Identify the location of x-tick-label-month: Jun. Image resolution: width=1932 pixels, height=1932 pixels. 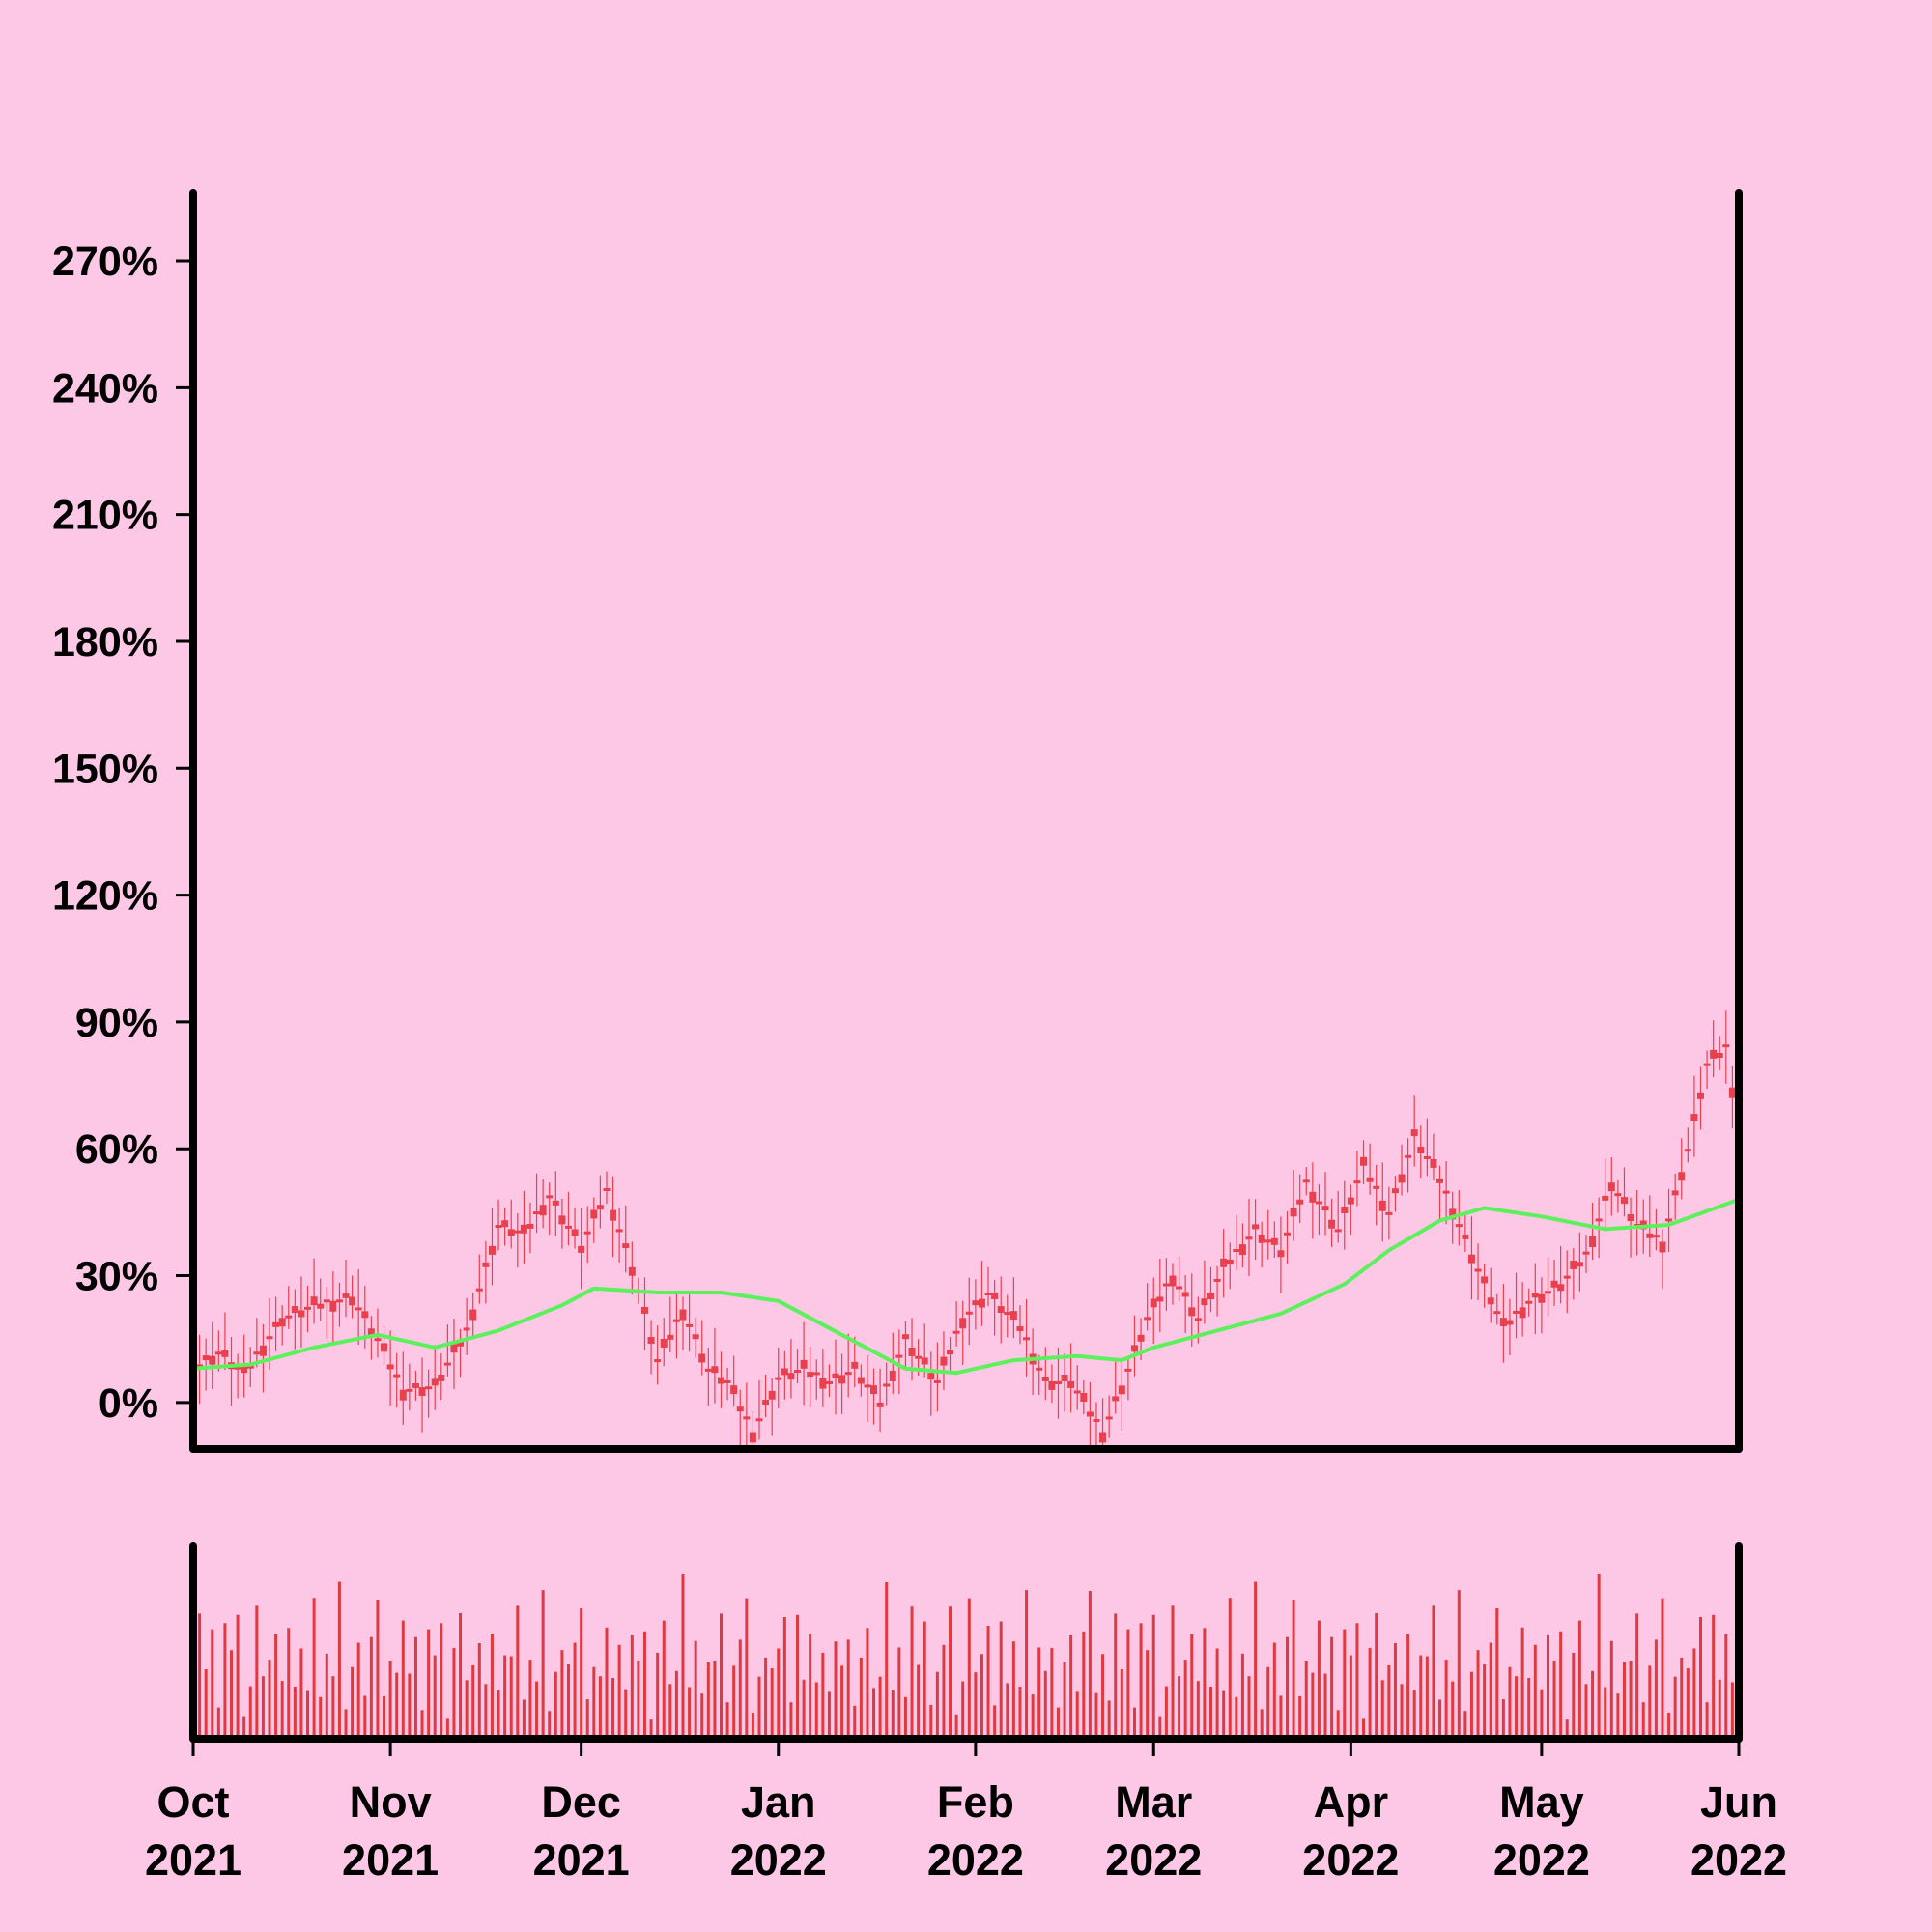
(1738, 1802).